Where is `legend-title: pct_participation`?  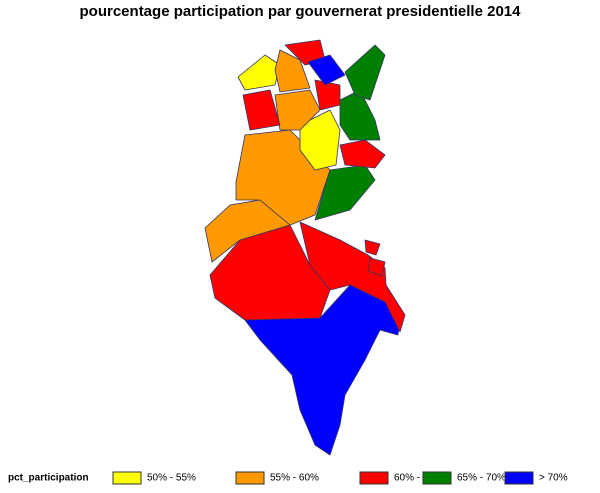
legend-title: pct_participation is located at coordinates (48, 478).